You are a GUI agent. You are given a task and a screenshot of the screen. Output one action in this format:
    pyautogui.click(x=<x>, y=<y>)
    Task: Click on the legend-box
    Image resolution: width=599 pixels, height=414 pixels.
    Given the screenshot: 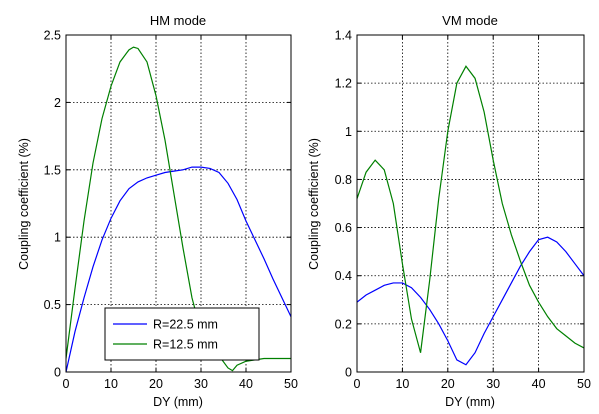 What is the action you would take?
    pyautogui.click(x=182, y=334)
    